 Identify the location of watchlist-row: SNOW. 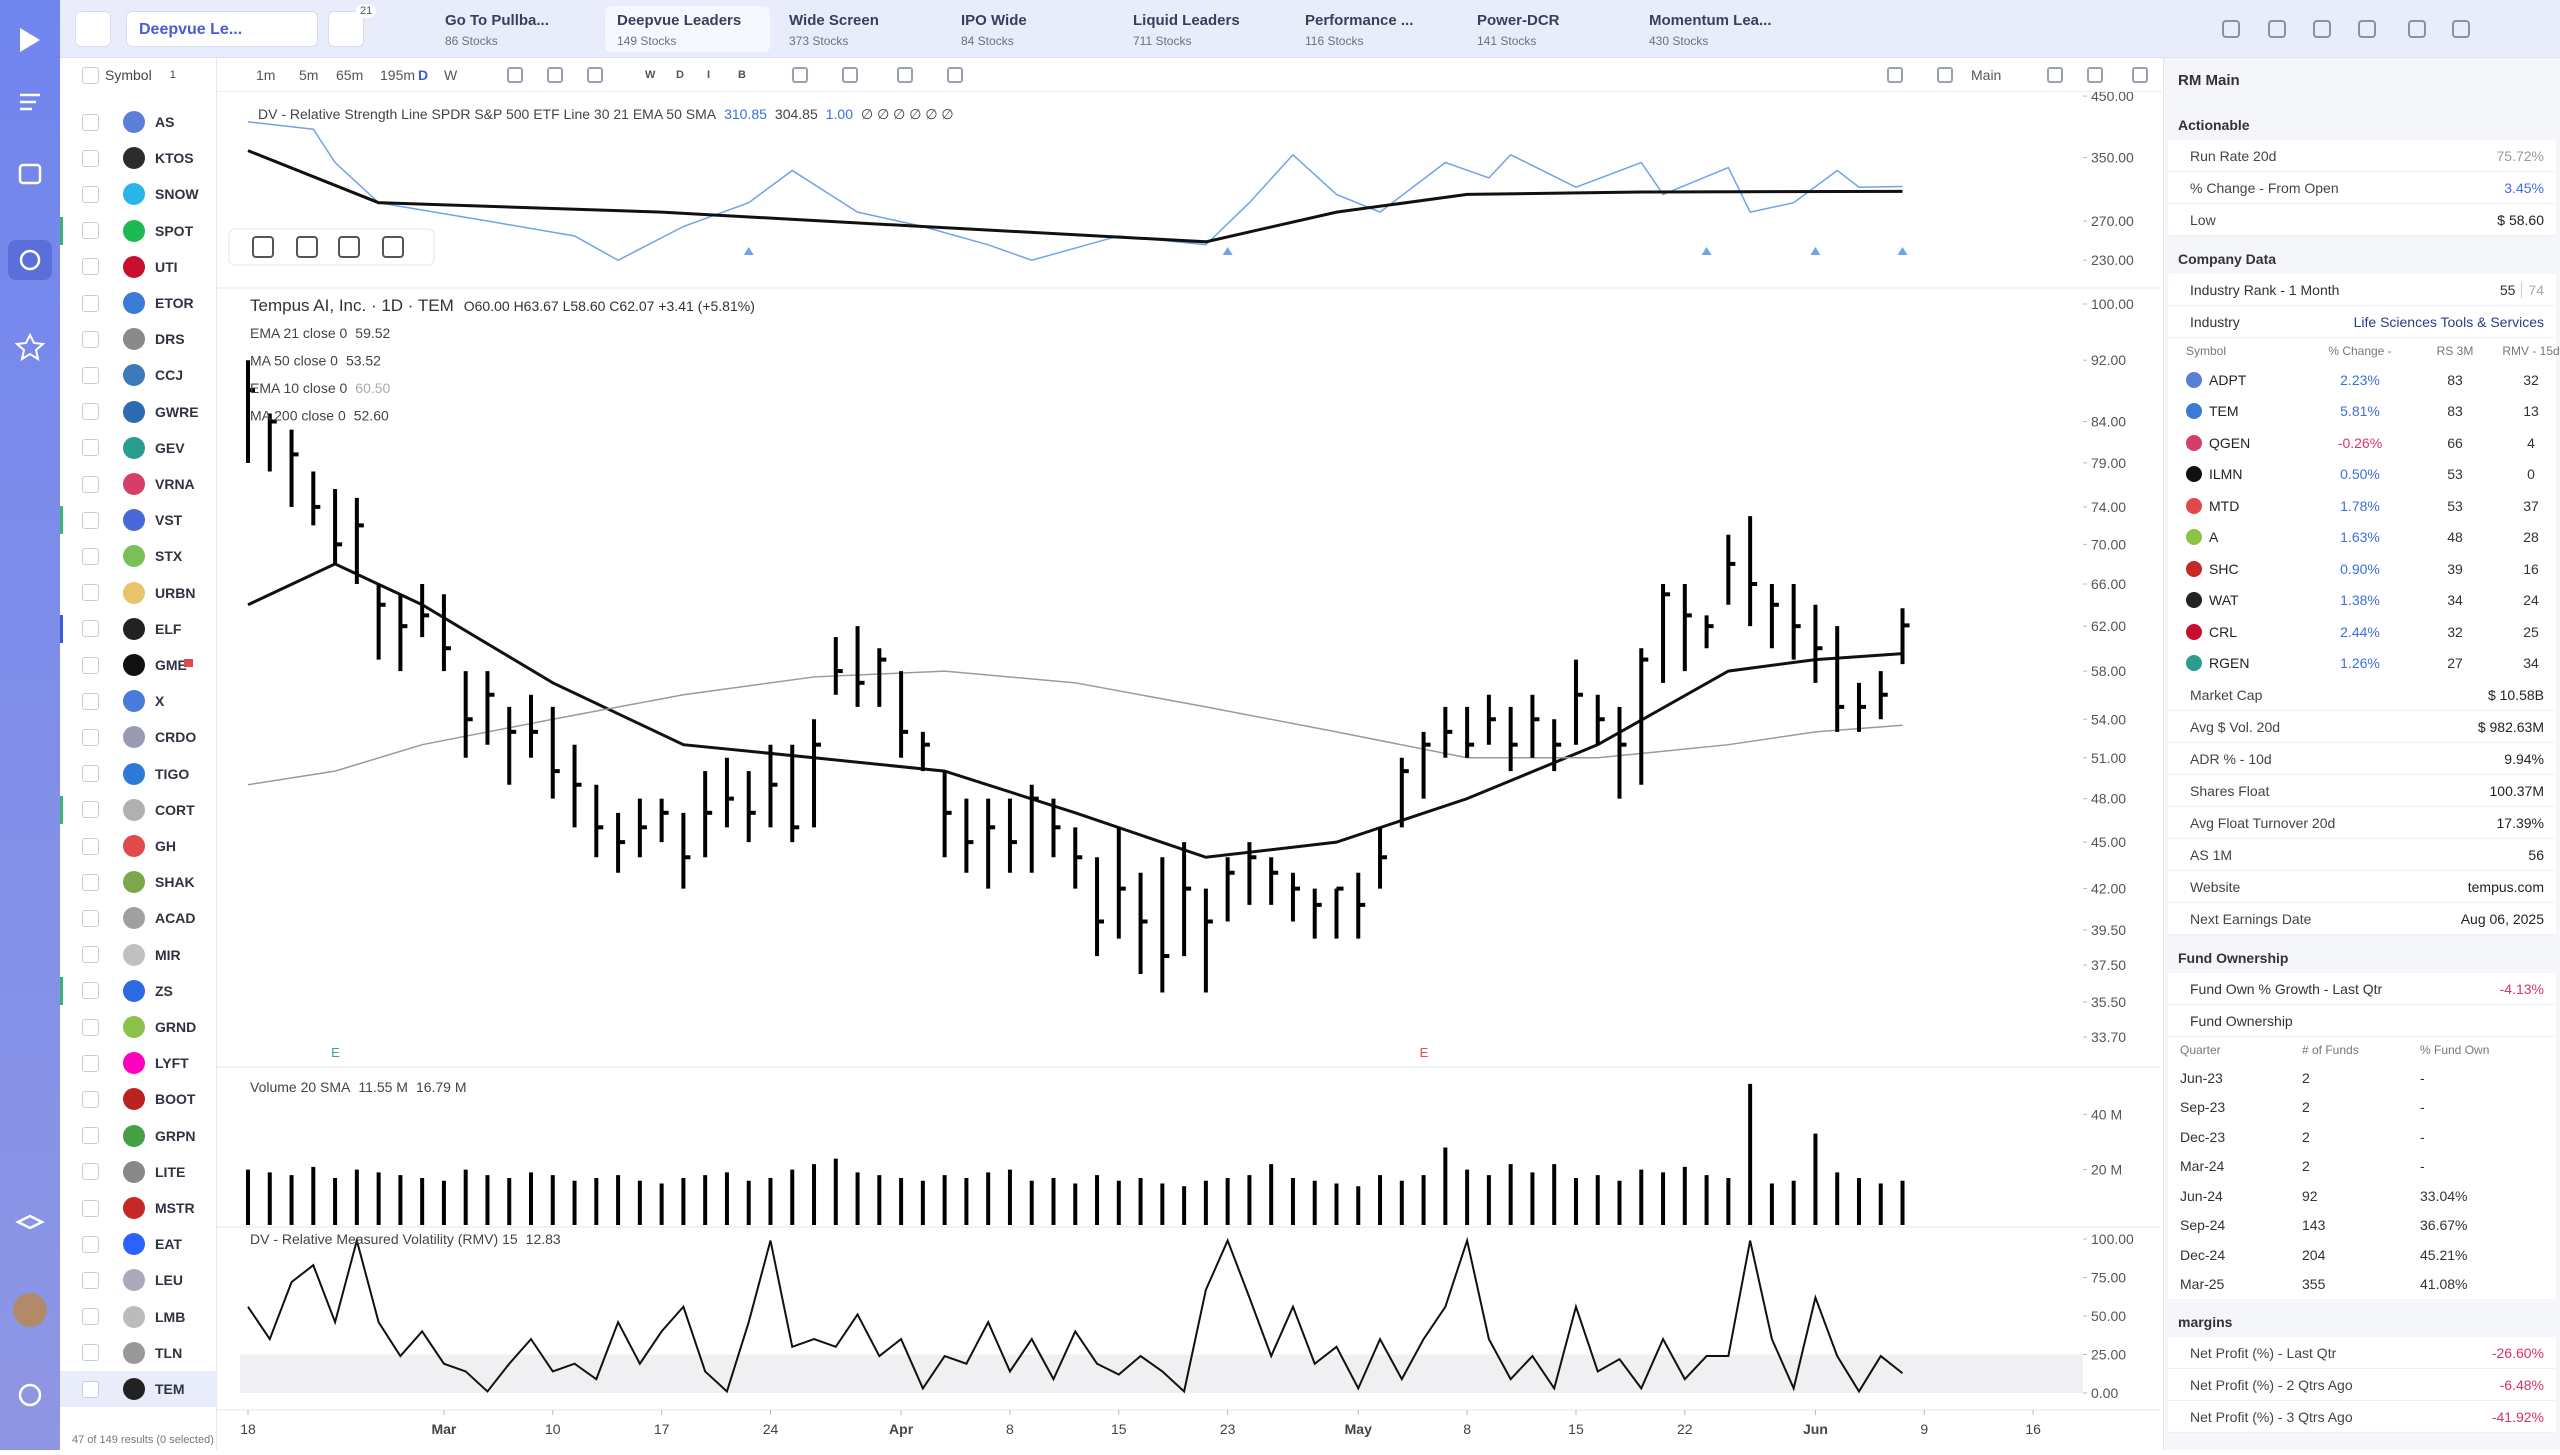
(138, 194).